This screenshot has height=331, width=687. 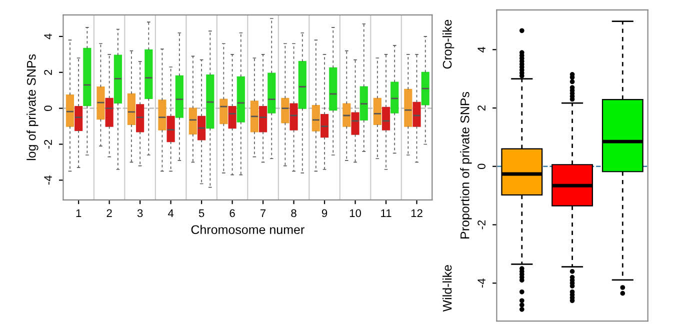 What do you see at coordinates (247, 229) in the screenshot?
I see `x-axis-title: Chromosome numer` at bounding box center [247, 229].